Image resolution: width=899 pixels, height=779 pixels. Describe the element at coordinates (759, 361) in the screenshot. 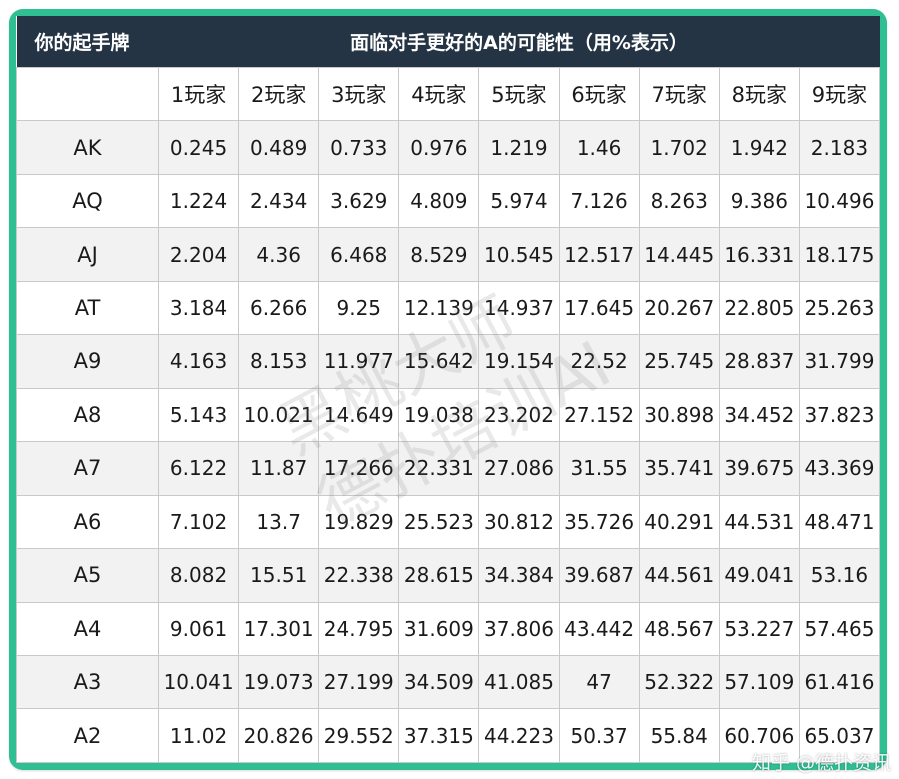

I see `table-cell: 28.837` at that location.